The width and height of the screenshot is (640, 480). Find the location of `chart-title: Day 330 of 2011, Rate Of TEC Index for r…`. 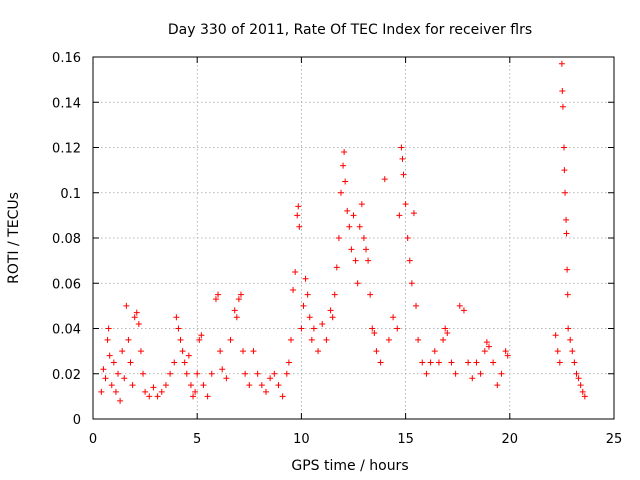

chart-title: Day 330 of 2011, Rate Of TEC Index for r… is located at coordinates (350, 30).